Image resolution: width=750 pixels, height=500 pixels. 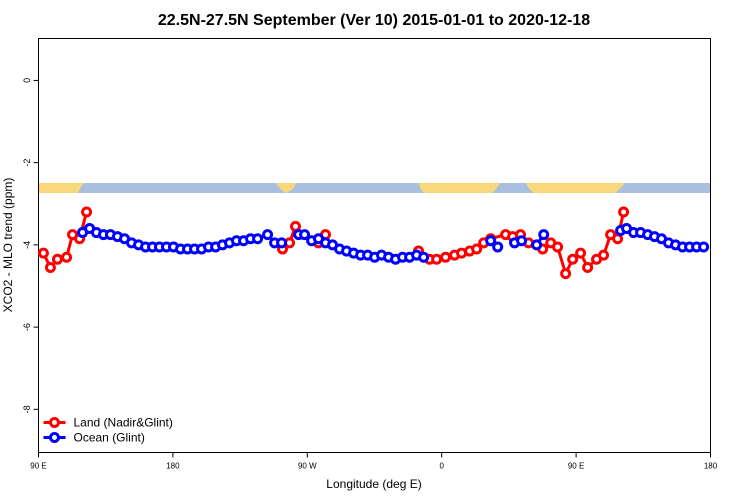 I want to click on map-strip, so click(x=374, y=188).